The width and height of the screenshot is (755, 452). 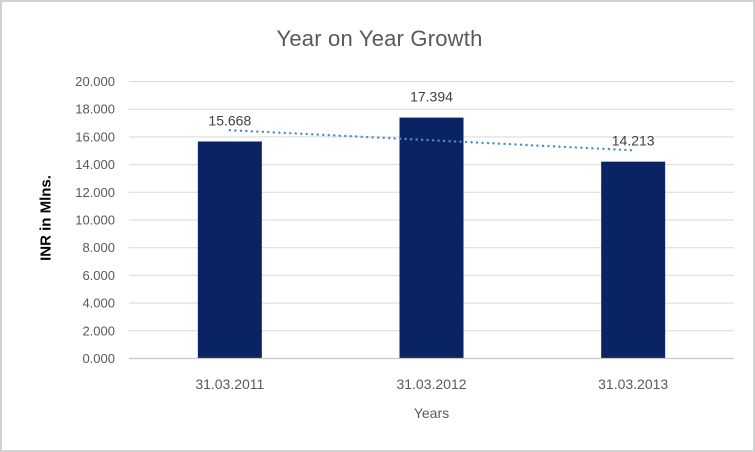 What do you see at coordinates (98, 303) in the screenshot?
I see `y-tick-label: 4.000` at bounding box center [98, 303].